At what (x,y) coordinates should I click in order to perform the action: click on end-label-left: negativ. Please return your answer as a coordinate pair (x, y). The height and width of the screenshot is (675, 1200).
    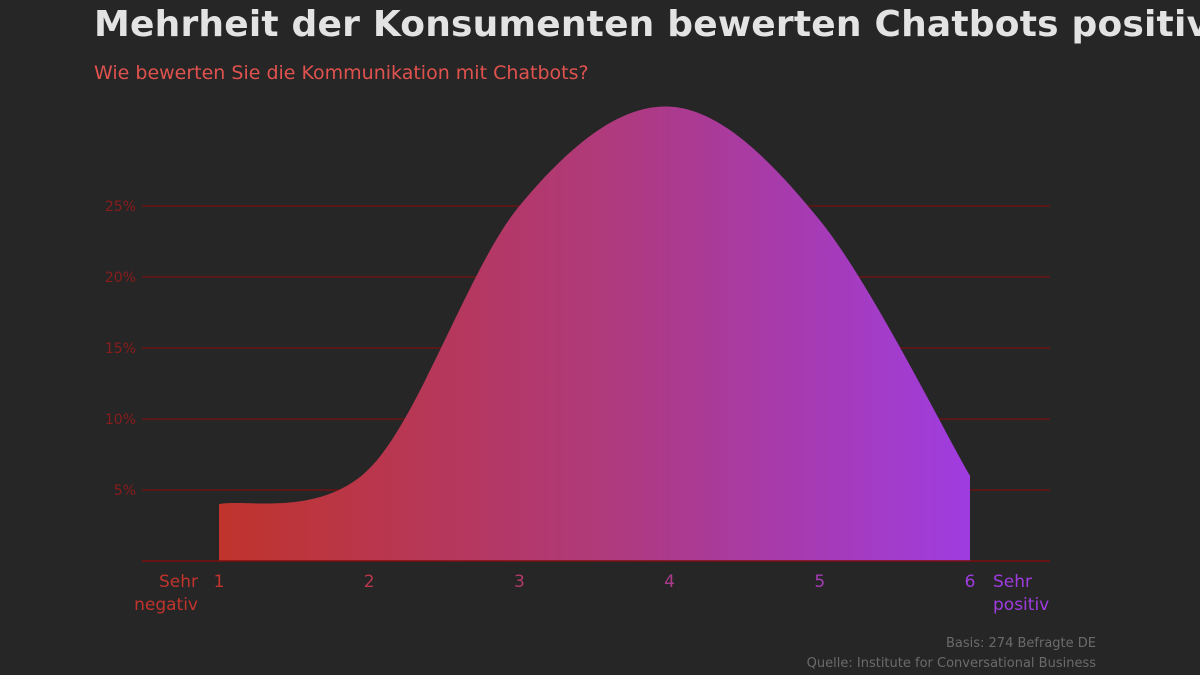
    Looking at the image, I should click on (166, 605).